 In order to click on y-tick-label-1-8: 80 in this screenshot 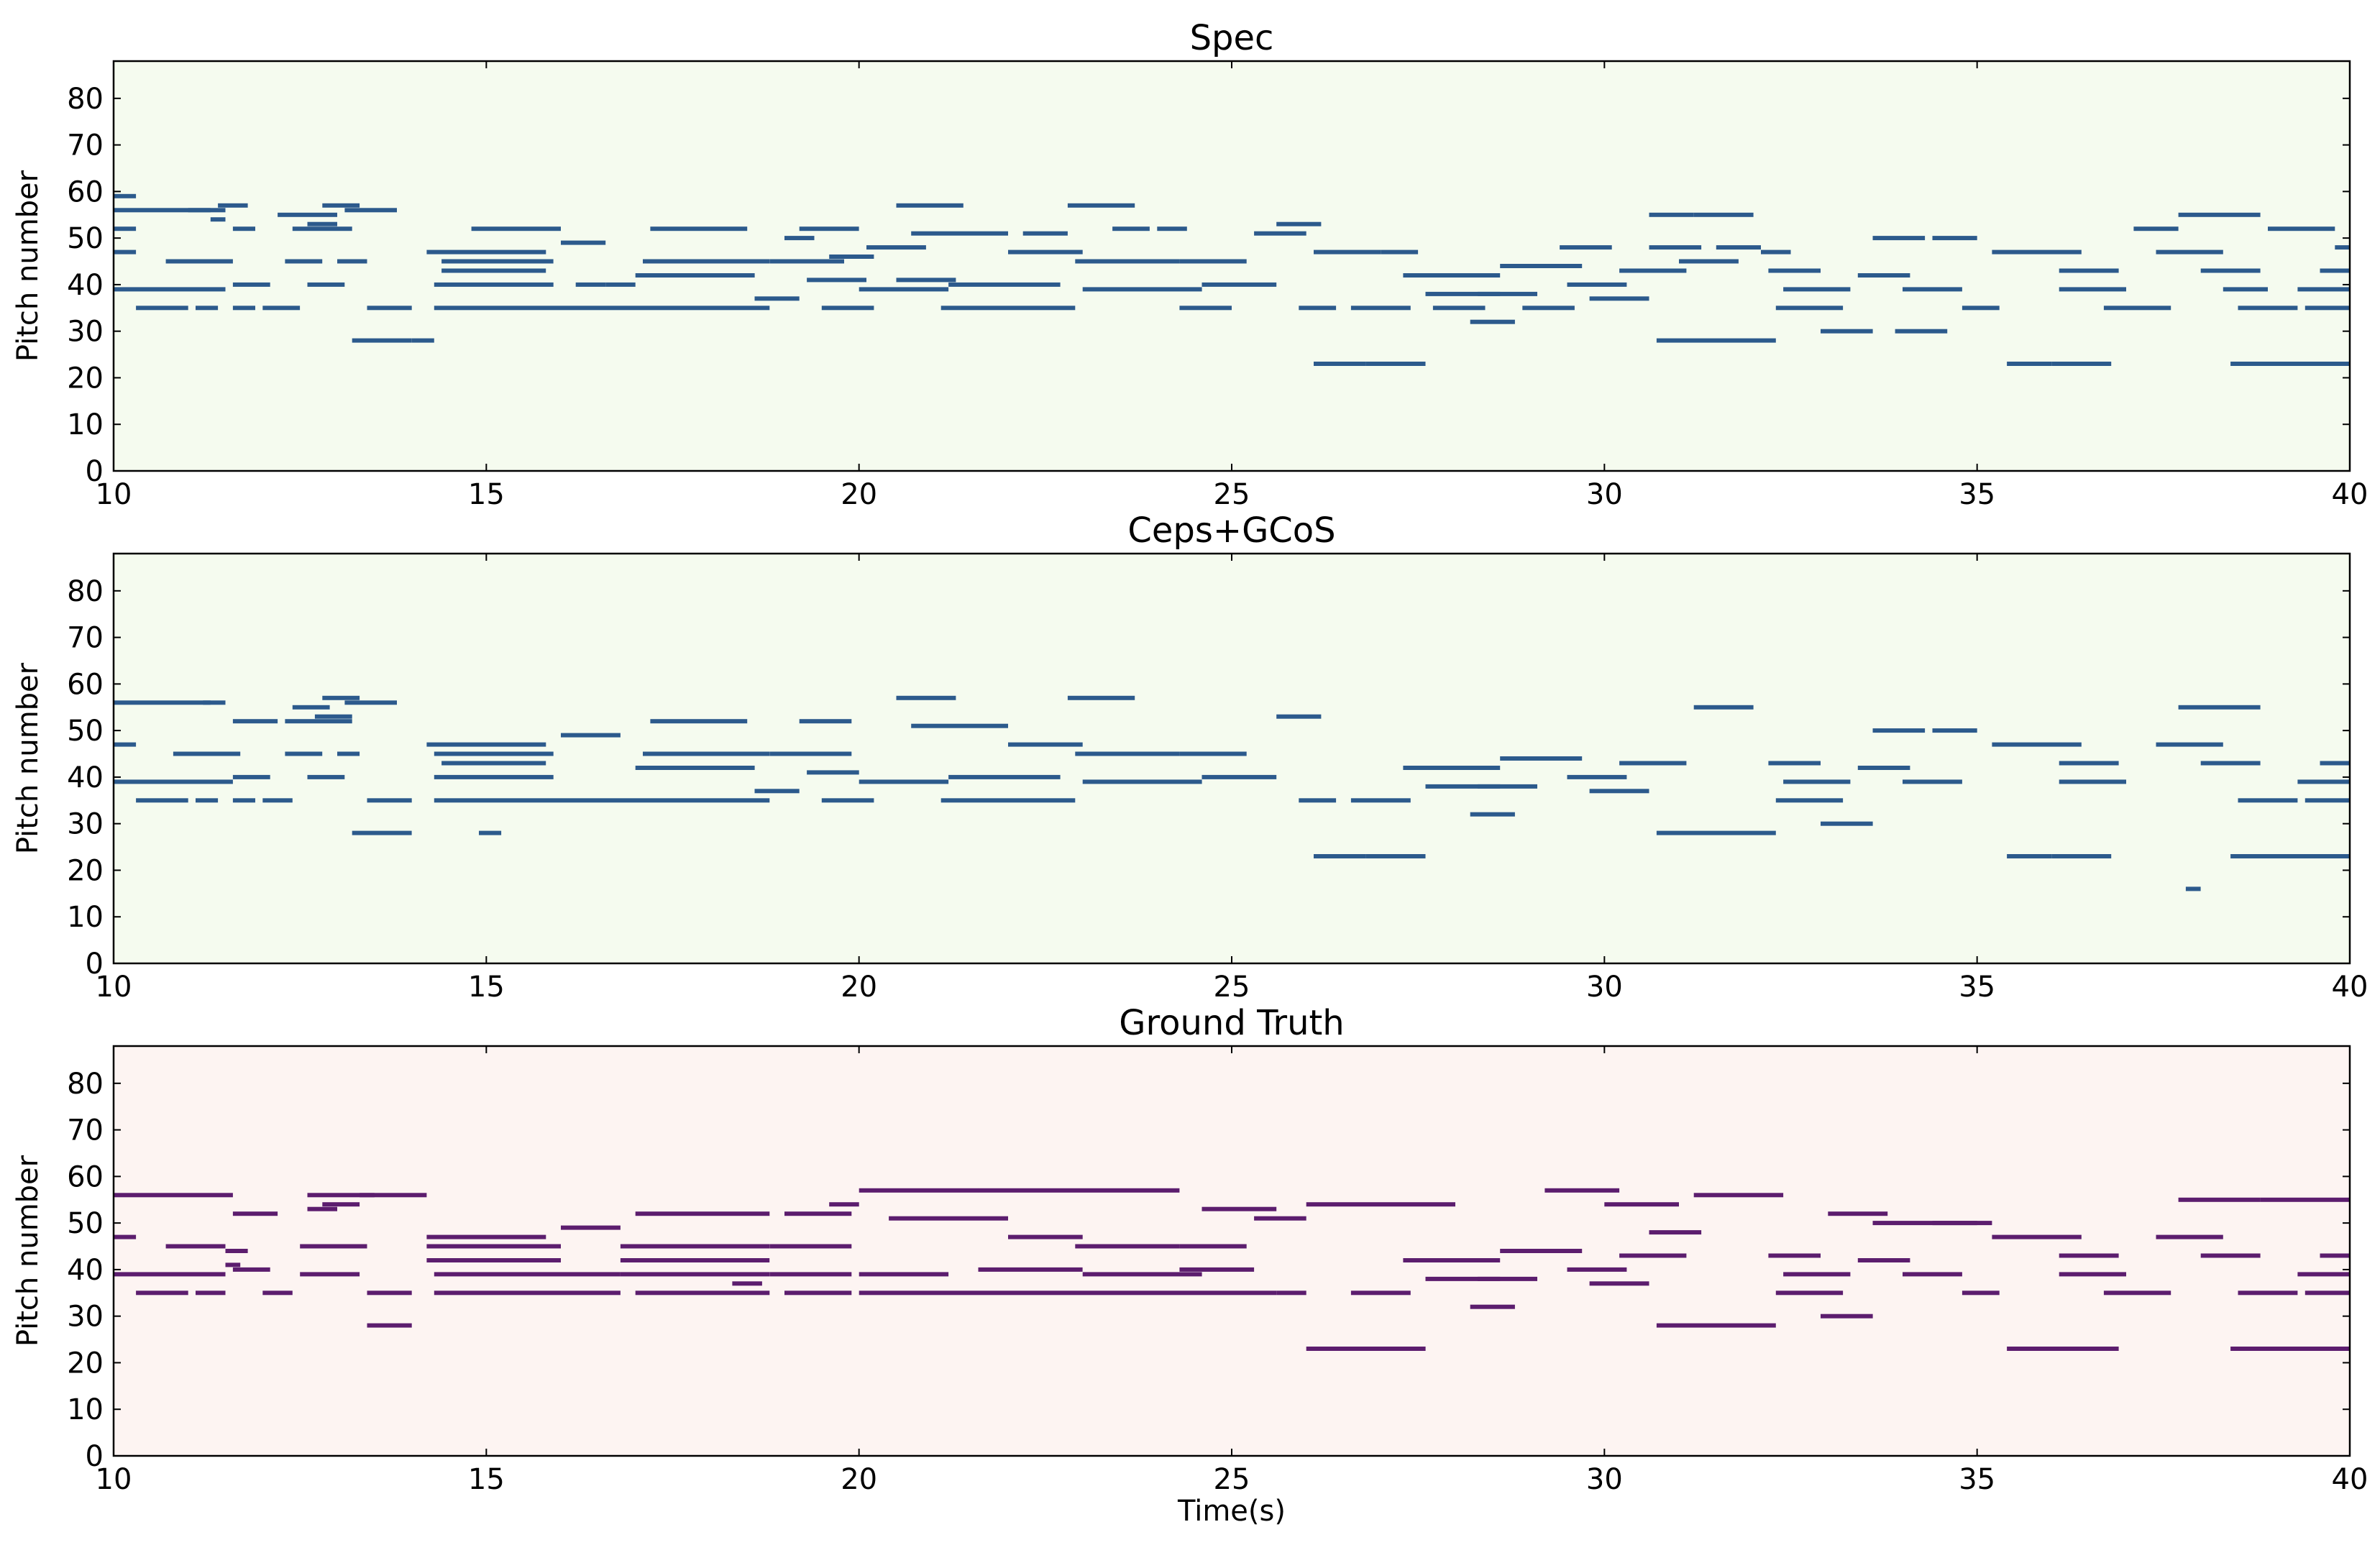, I will do `click(85, 591)`.